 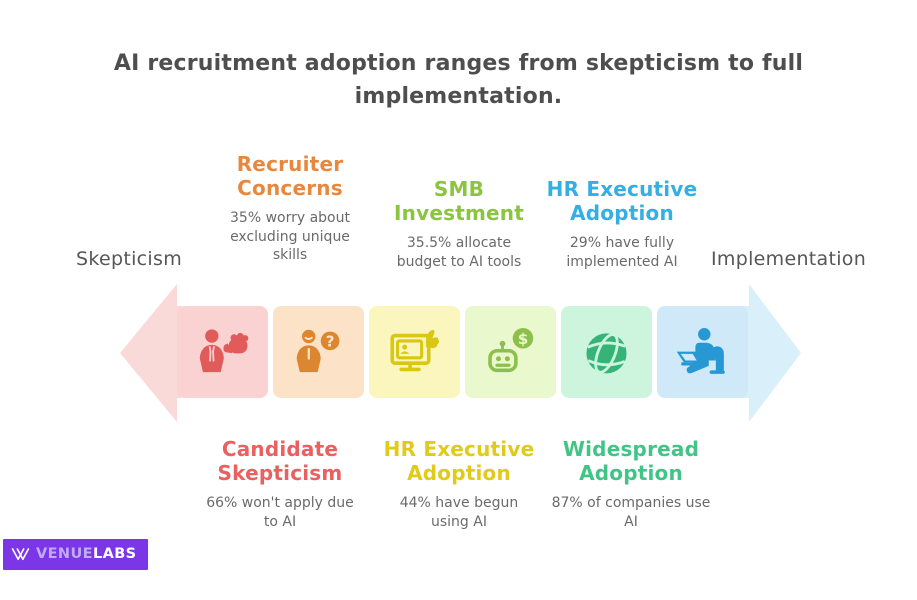 What do you see at coordinates (290, 237) in the screenshot?
I see `callout-detail: 35% worry about excluding unique skills` at bounding box center [290, 237].